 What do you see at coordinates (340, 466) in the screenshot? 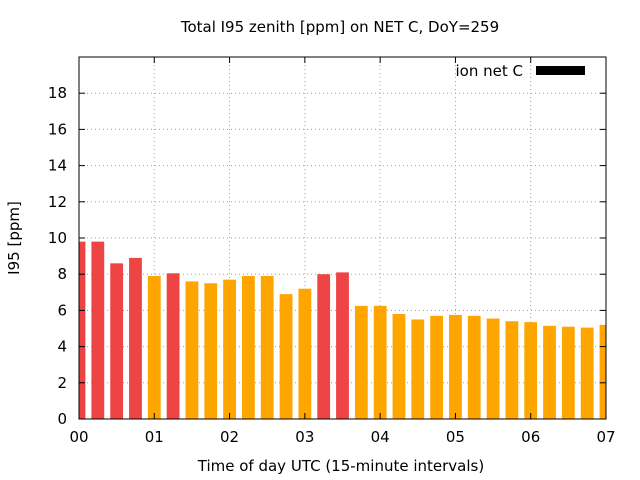
I see `x-axis-label: Time of day UTC (15-minute intervals)` at bounding box center [340, 466].